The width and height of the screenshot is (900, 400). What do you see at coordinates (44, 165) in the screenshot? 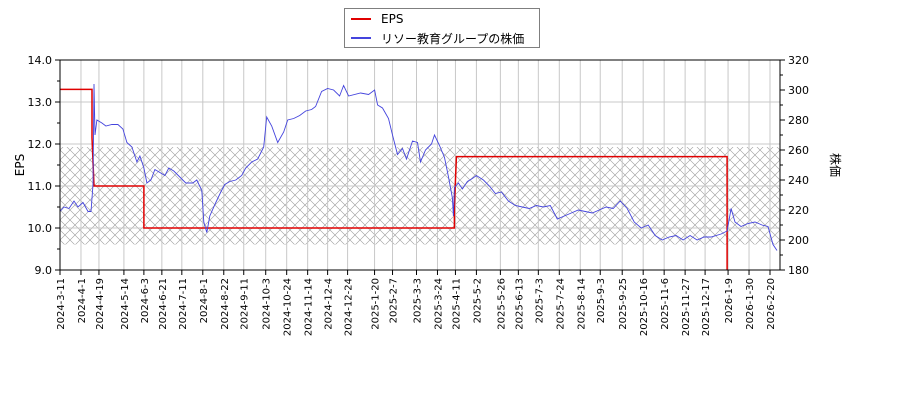
I see `left-axis-ticks: 9.0 10.0 11.0 12.0 13.0 14.0` at bounding box center [44, 165].